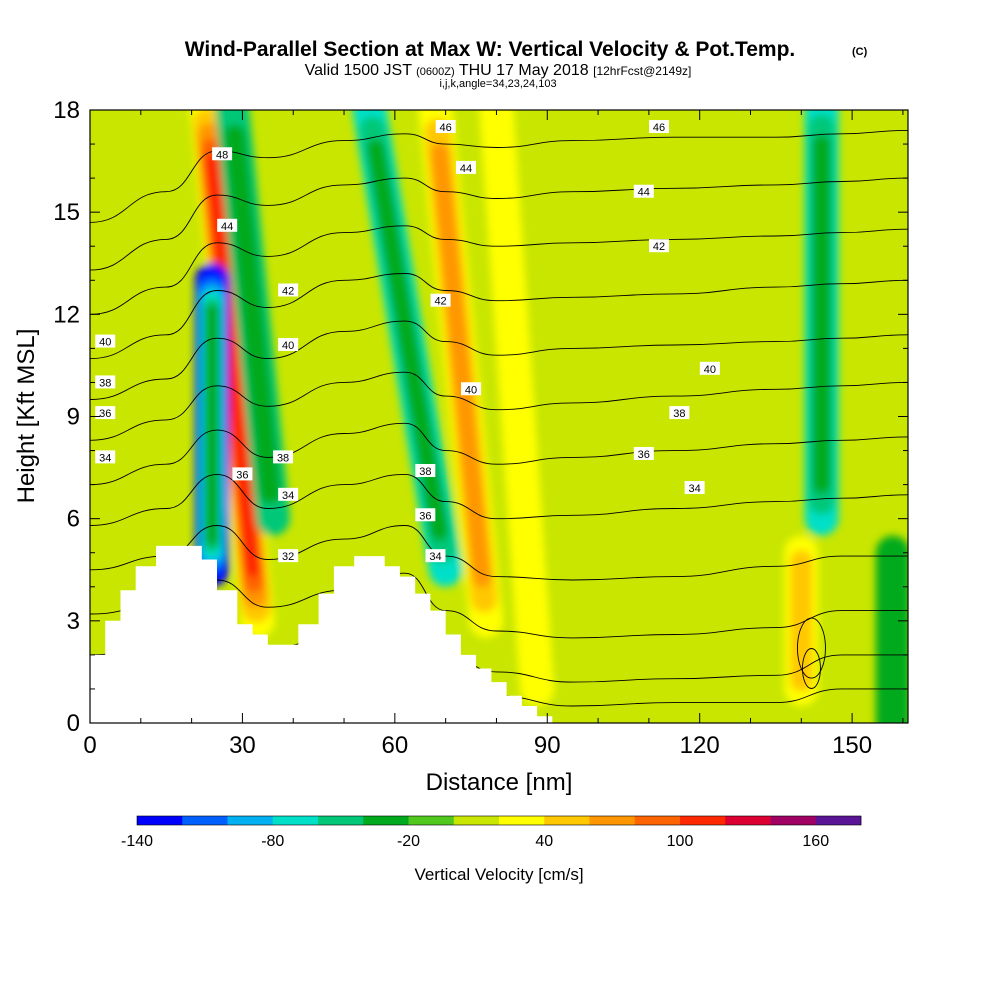 This screenshot has height=1000, width=1000. I want to click on y-tick-label: 0, so click(73, 723).